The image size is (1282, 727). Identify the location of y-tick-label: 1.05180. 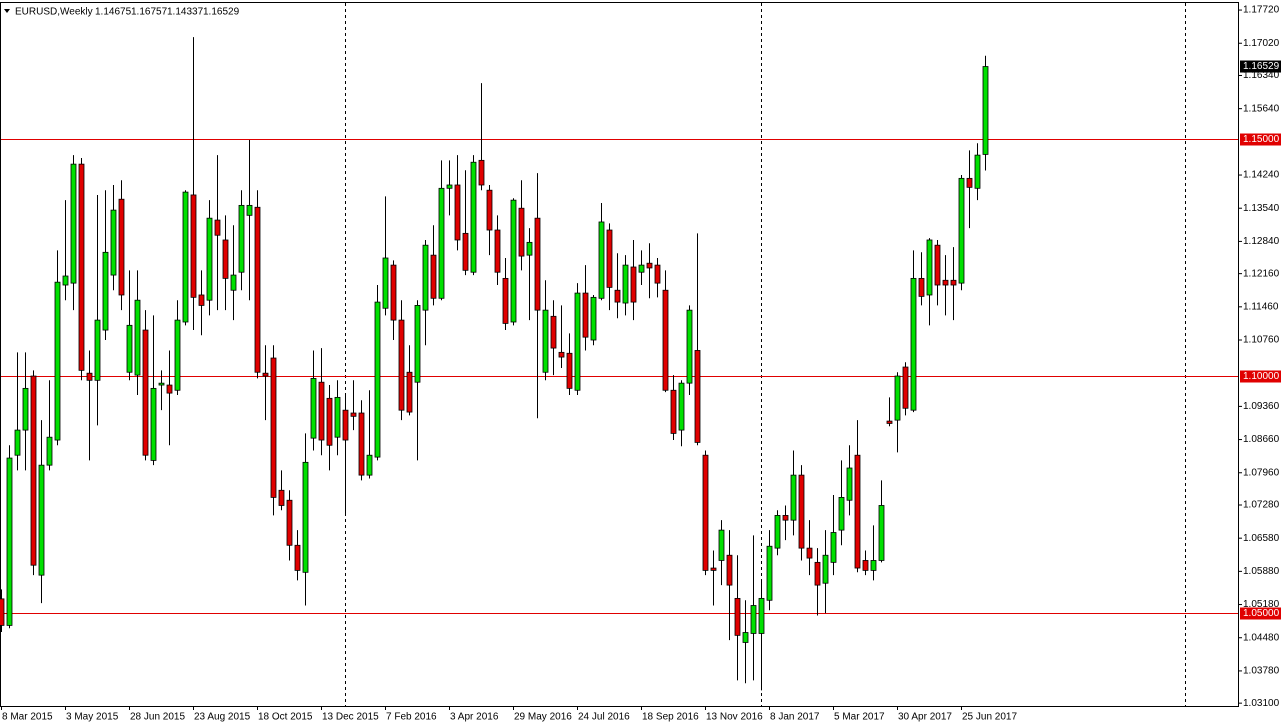
(1261, 604).